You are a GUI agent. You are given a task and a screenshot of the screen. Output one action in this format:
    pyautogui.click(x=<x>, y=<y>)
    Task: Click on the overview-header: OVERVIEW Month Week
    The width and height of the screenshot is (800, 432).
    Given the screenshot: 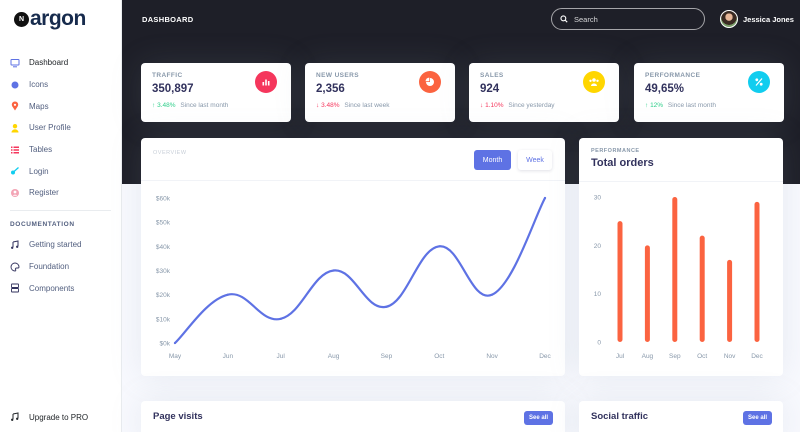 What is the action you would take?
    pyautogui.click(x=353, y=159)
    